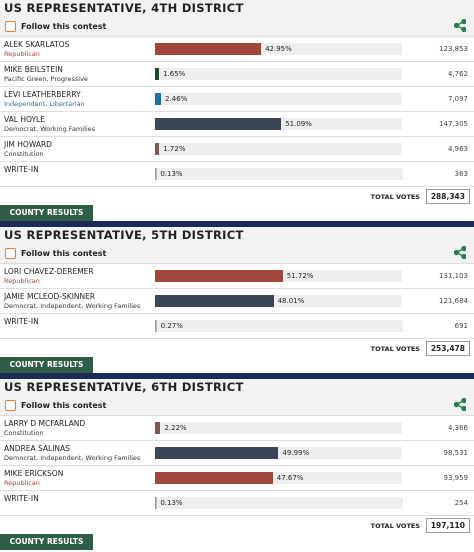  Describe the element at coordinates (44, 104) in the screenshot. I see `candidate-party: Independent, Libertarian` at that location.